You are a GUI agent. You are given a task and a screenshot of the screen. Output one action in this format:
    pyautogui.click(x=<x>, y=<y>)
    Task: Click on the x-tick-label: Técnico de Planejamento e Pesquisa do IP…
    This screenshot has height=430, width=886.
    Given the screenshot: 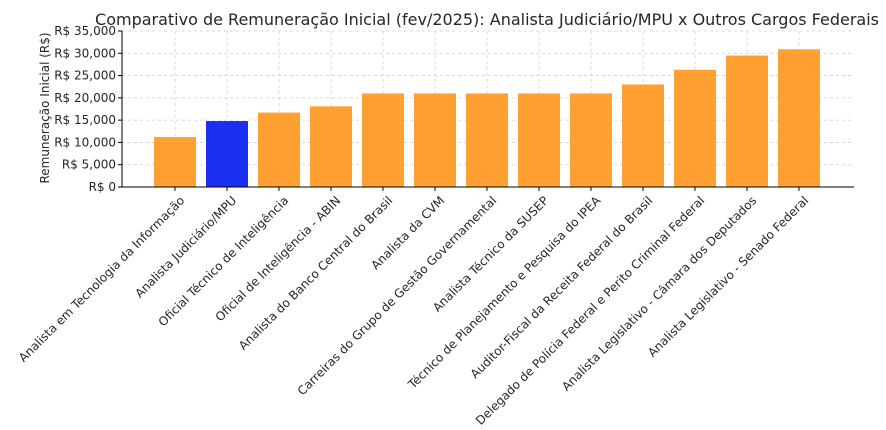 What is the action you would take?
    pyautogui.click(x=504, y=292)
    